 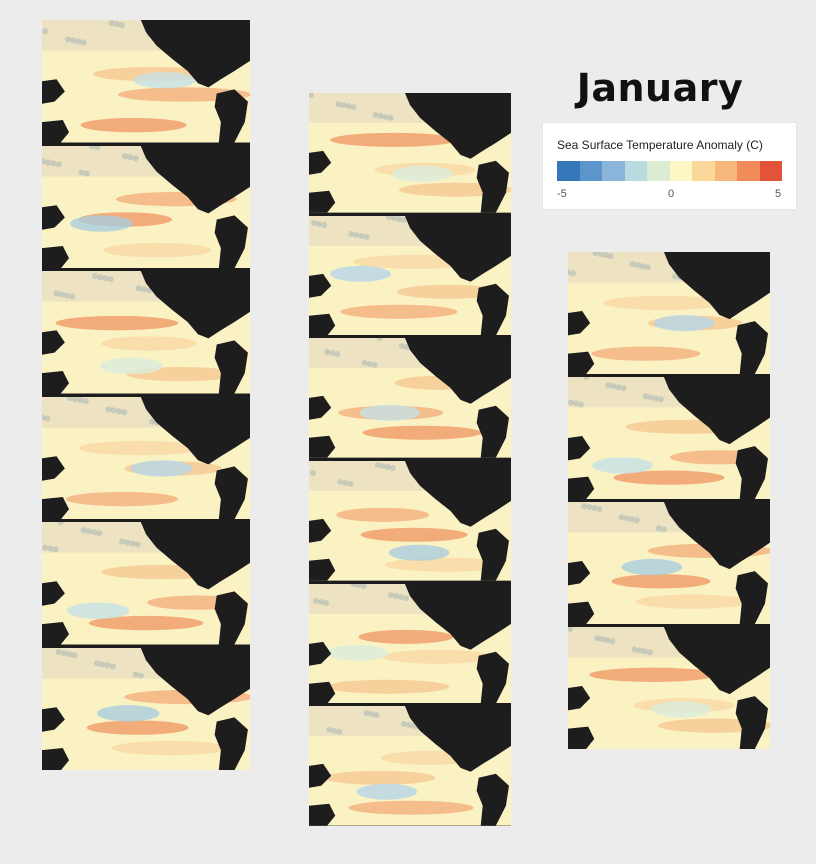 I want to click on legend-color-scale, so click(x=669, y=171).